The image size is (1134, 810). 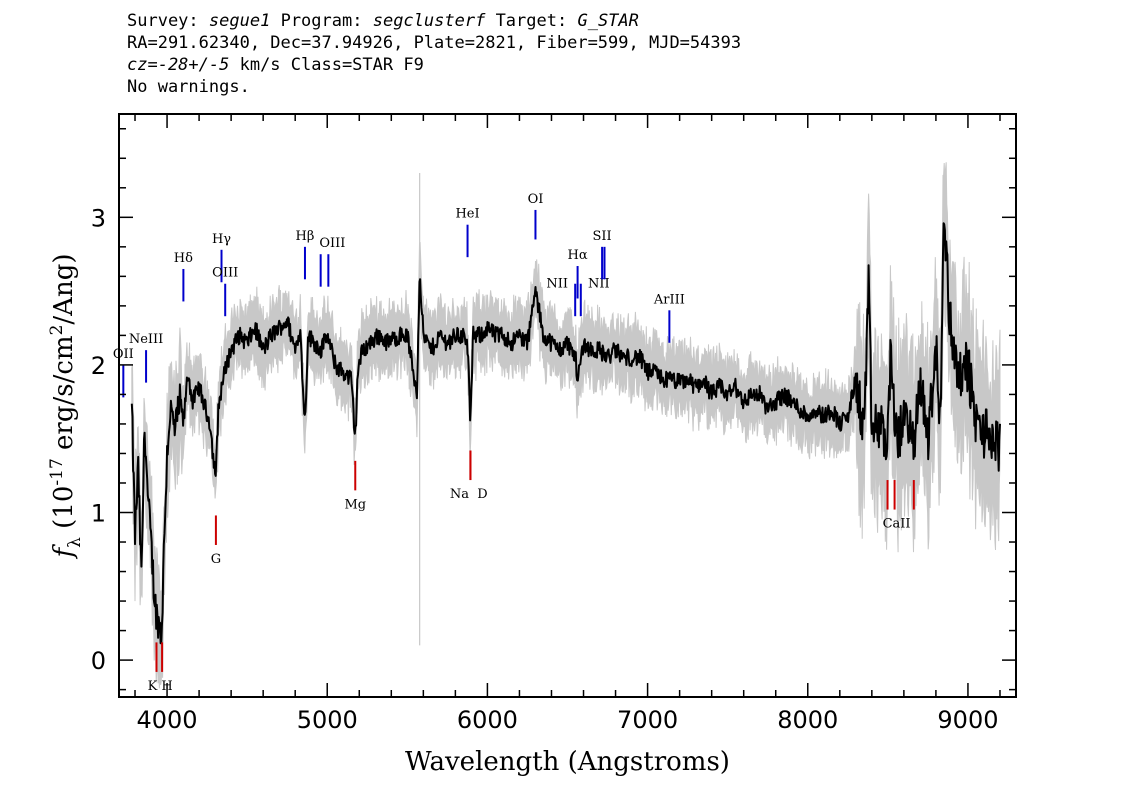 I want to click on header-line-warnings: No warnings., so click(x=188, y=87).